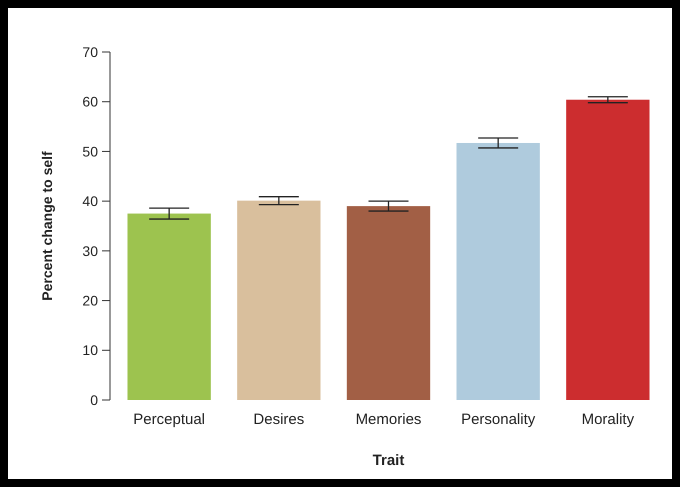 Image resolution: width=680 pixels, height=487 pixels. I want to click on y-tick-label: 0, so click(94, 400).